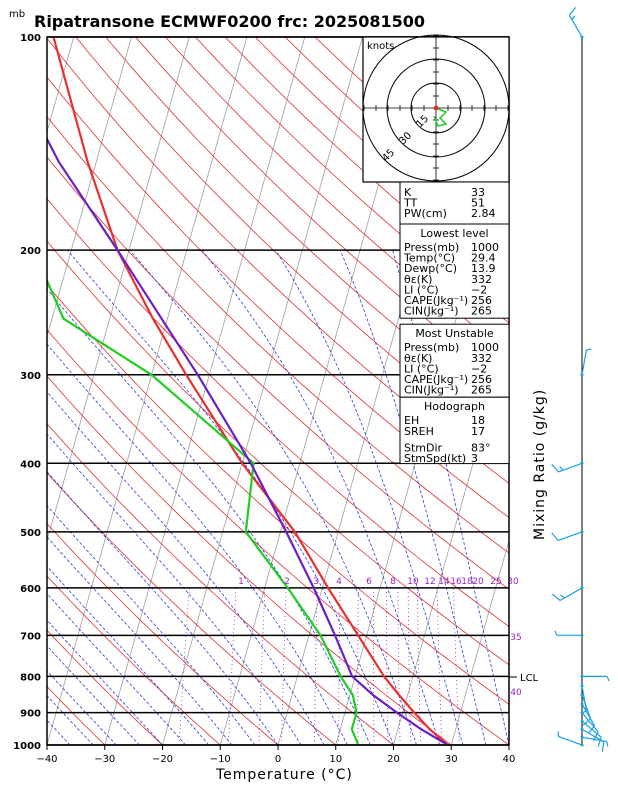  What do you see at coordinates (220, 759) in the screenshot?
I see `temperature-tick-label: −10` at bounding box center [220, 759].